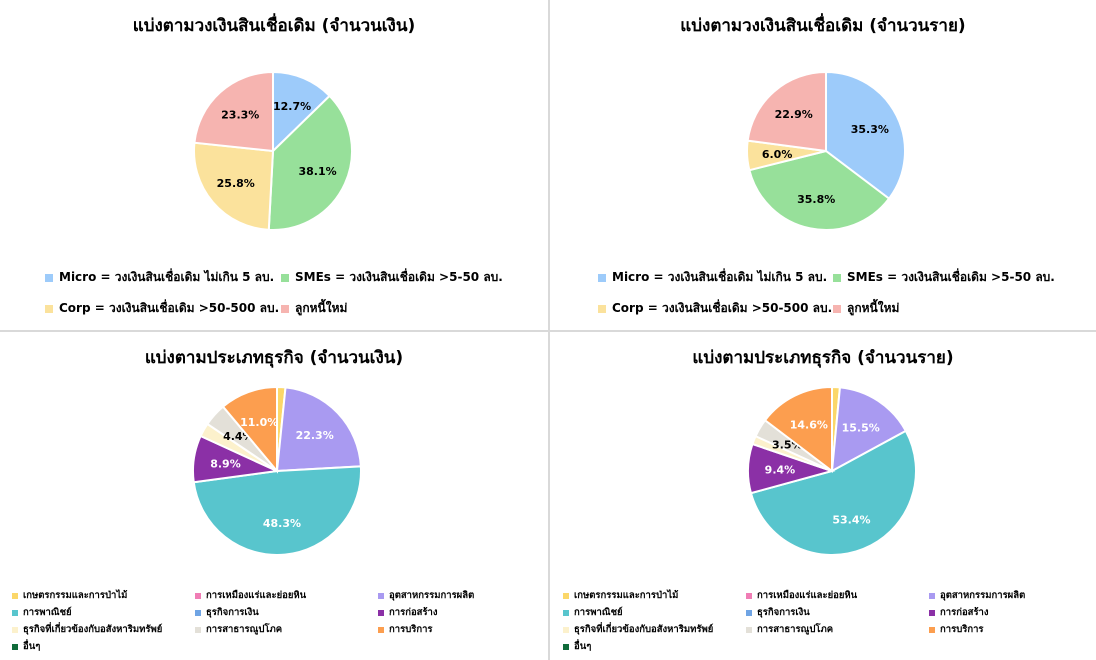 The height and width of the screenshot is (660, 1096). Describe the element at coordinates (274, 26) in the screenshot. I see `chart-title: แบ่งตามวงเงินสินเชื่อเดิม (จำนวนเงิน)` at that location.